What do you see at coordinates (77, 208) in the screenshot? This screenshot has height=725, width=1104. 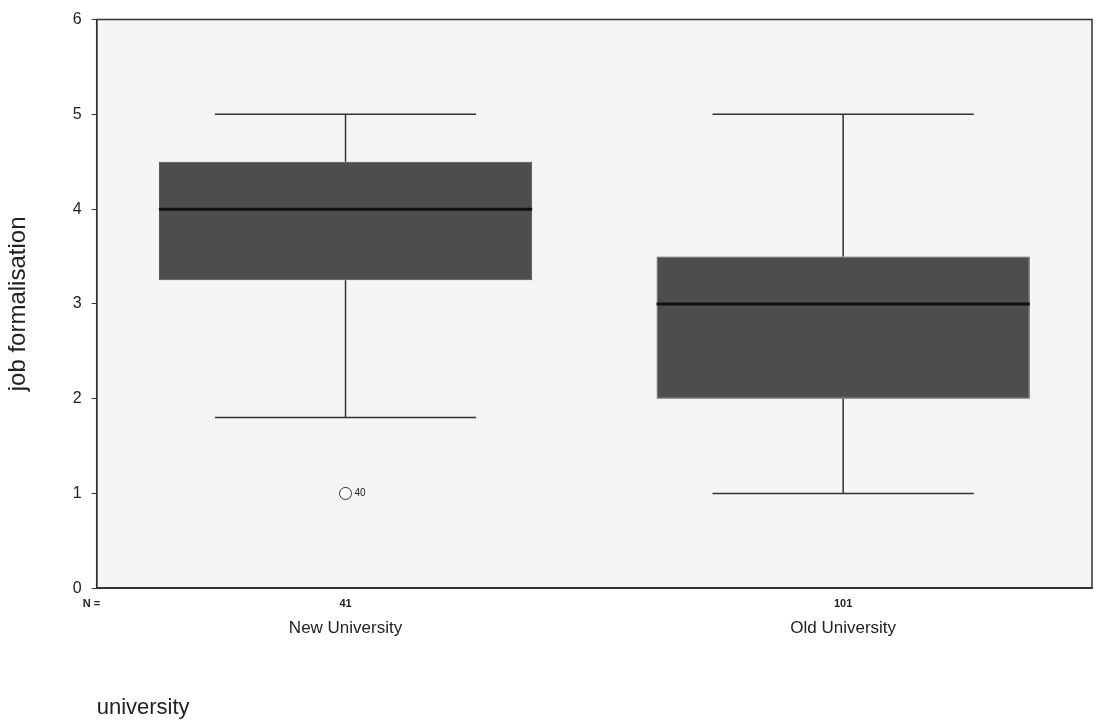 I see `y-tick-label: 4` at bounding box center [77, 208].